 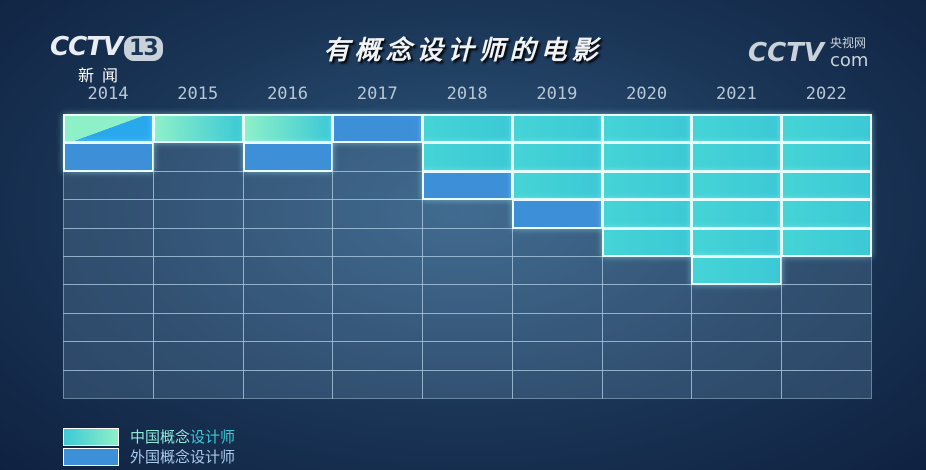 What do you see at coordinates (463, 51) in the screenshot?
I see `chart-title: 有概念设计师的电影` at bounding box center [463, 51].